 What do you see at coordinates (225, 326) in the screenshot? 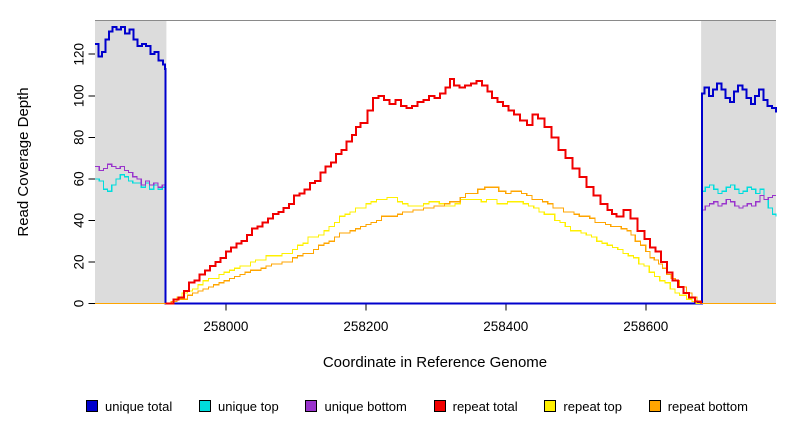
I see `x-tick-label: 258000` at bounding box center [225, 326].